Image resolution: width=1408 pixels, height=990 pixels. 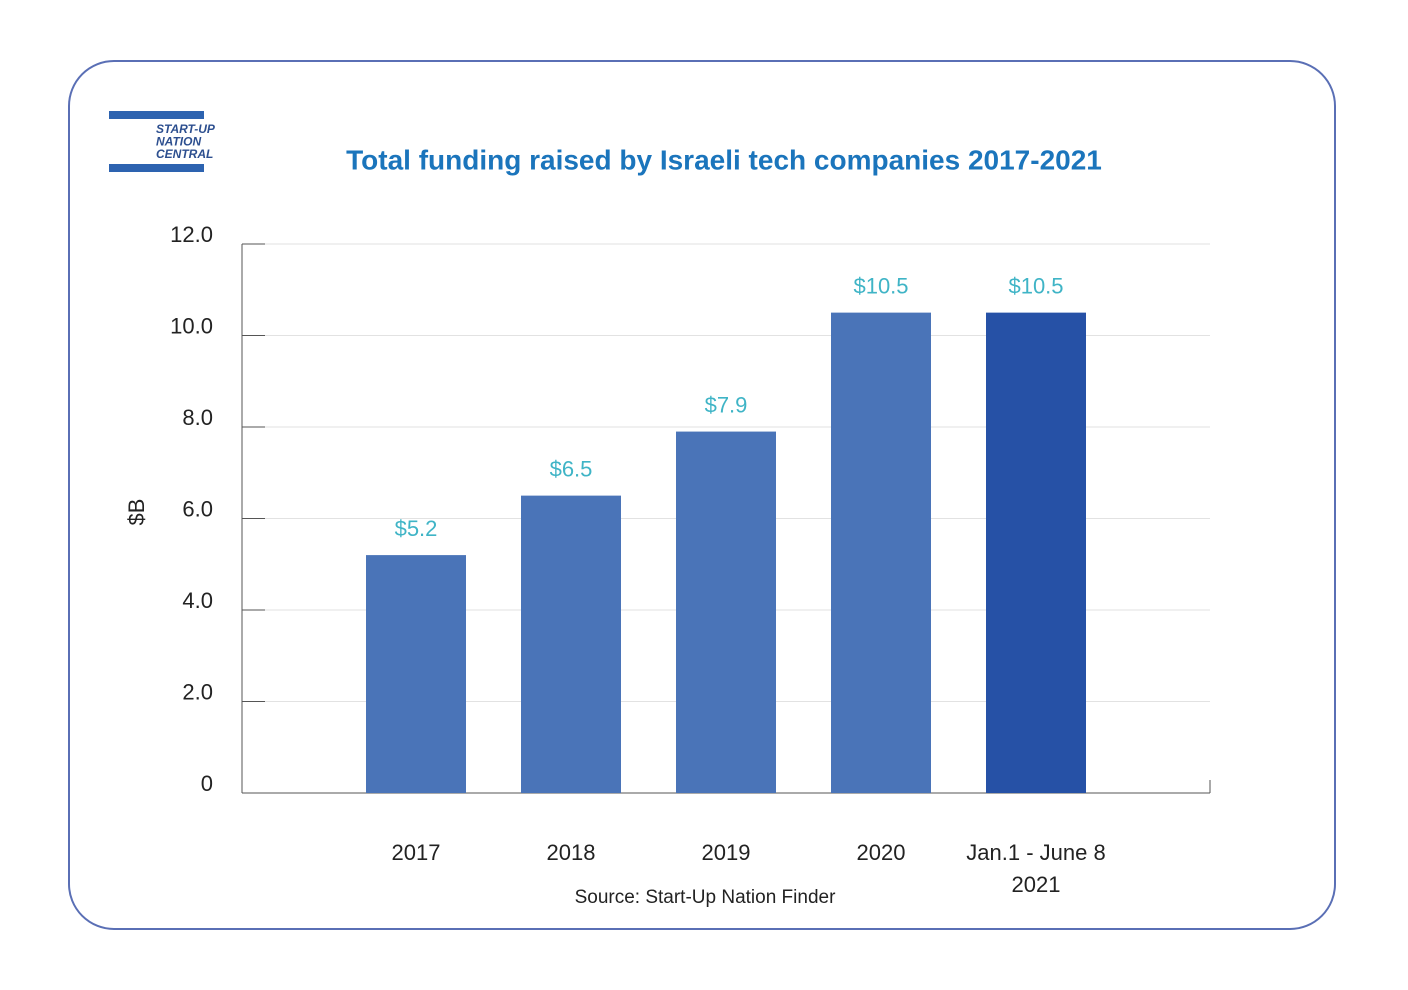 What do you see at coordinates (191, 325) in the screenshot?
I see `y-tick-label: 10.0` at bounding box center [191, 325].